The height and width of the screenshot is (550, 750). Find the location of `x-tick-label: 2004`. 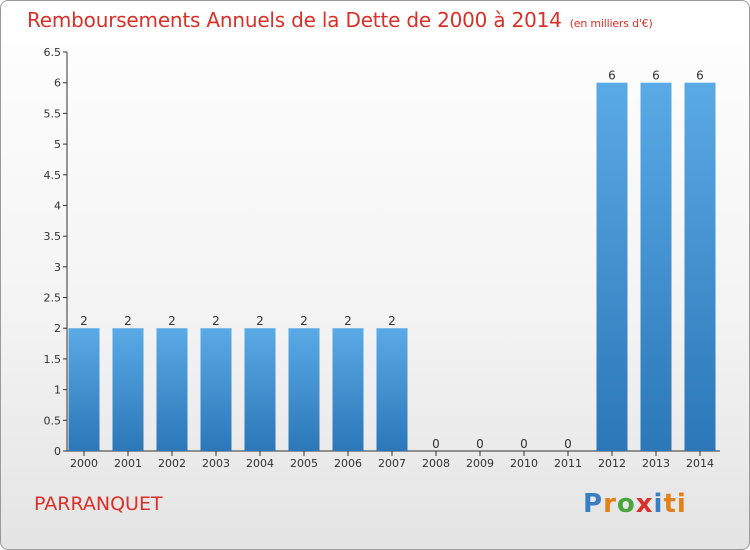

x-tick-label: 2004 is located at coordinates (260, 463).